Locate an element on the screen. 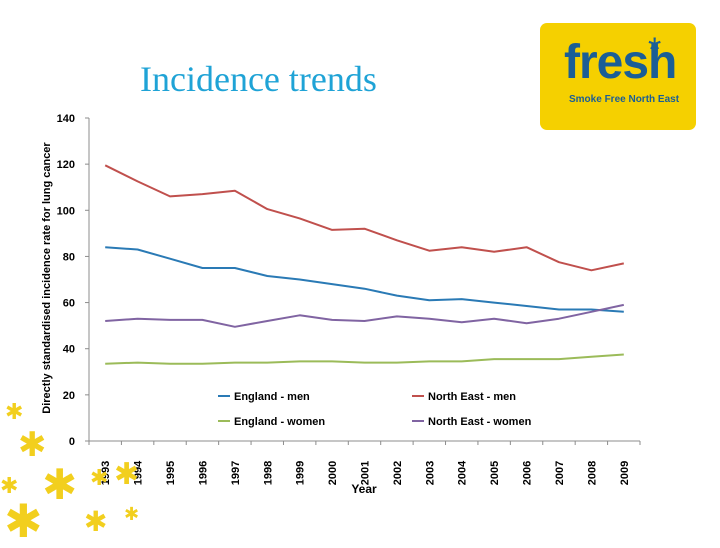 Image resolution: width=720 pixels, height=548 pixels. fresh-logo: fresh * Smoke Free North East is located at coordinates (618, 76).